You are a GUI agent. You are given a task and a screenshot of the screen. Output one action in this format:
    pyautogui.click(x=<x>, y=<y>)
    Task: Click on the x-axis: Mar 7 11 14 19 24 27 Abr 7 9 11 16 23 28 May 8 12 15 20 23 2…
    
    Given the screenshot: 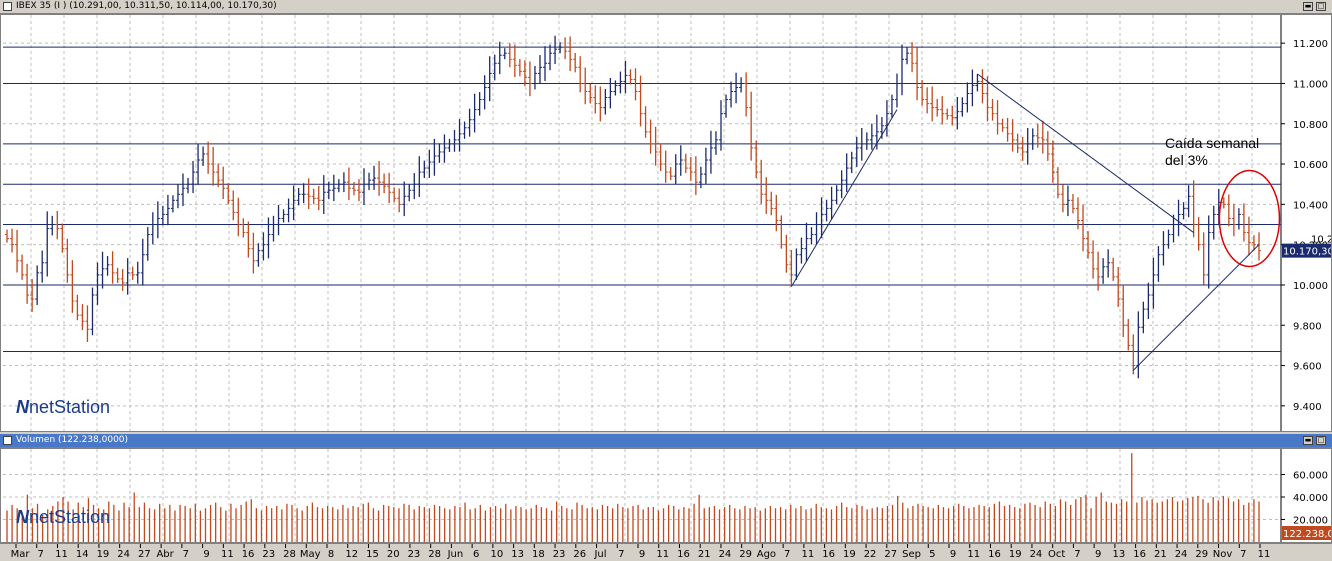 What is the action you would take?
    pyautogui.click(x=641, y=552)
    